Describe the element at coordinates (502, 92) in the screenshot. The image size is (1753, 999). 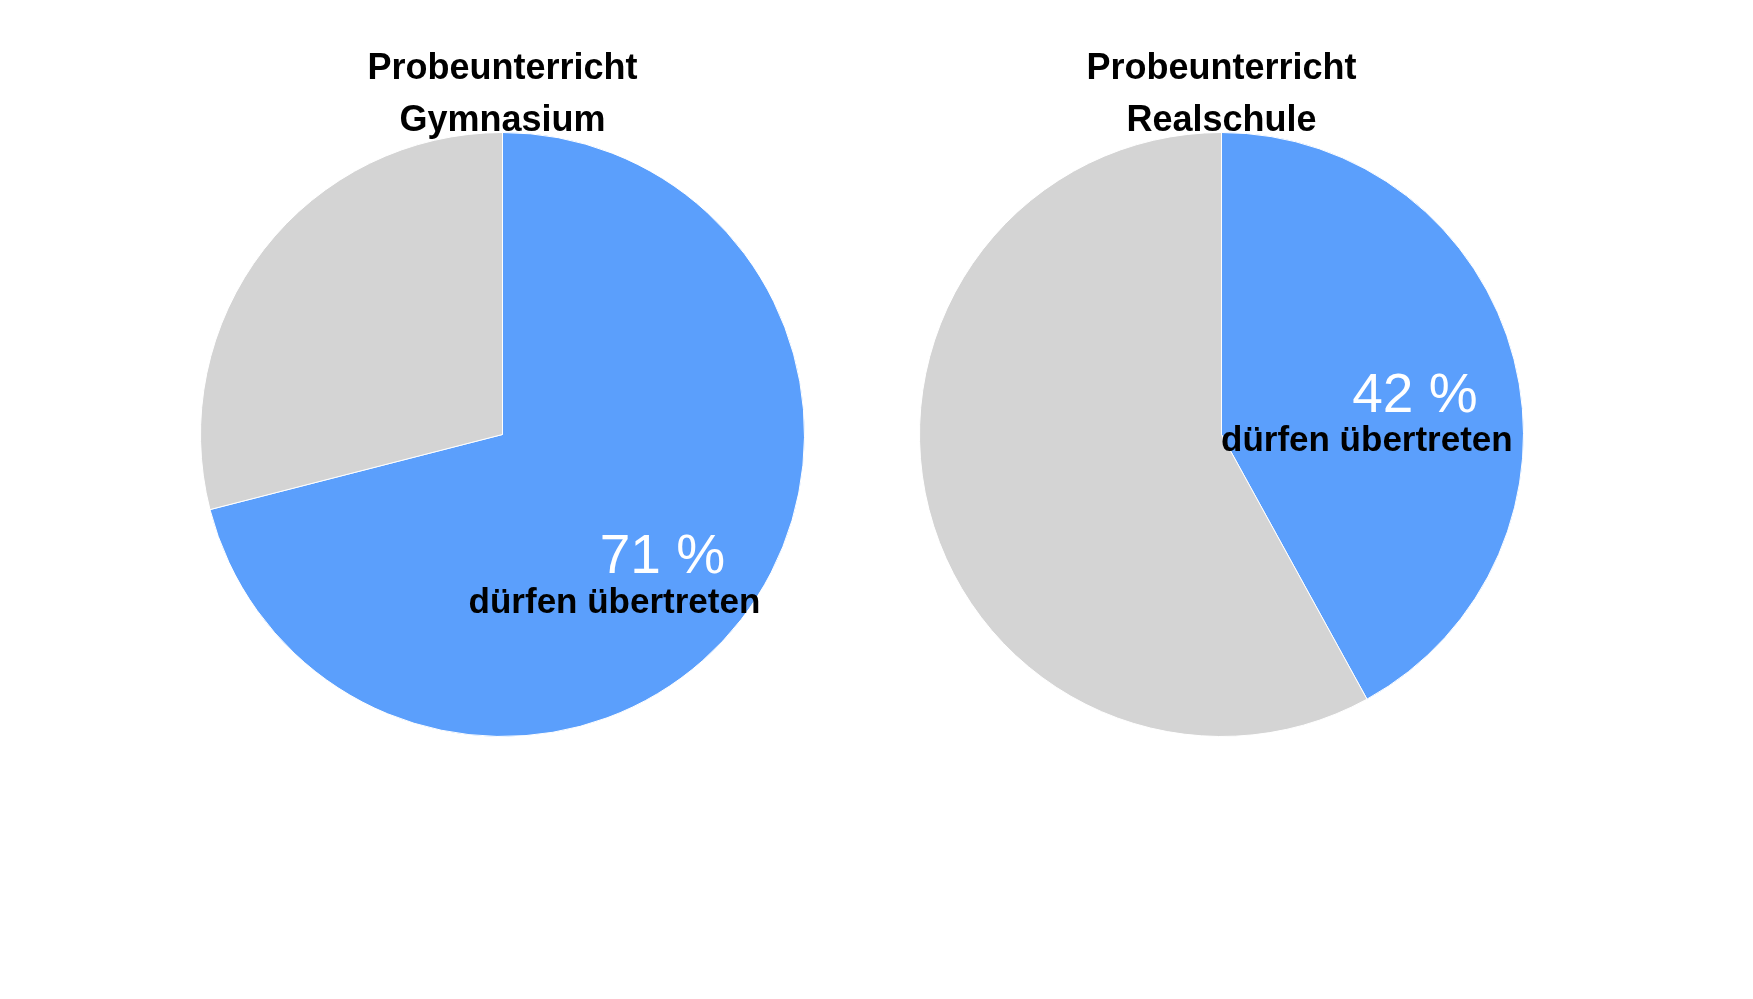
I see `chart-title: Probeunterricht Gymnasium` at that location.